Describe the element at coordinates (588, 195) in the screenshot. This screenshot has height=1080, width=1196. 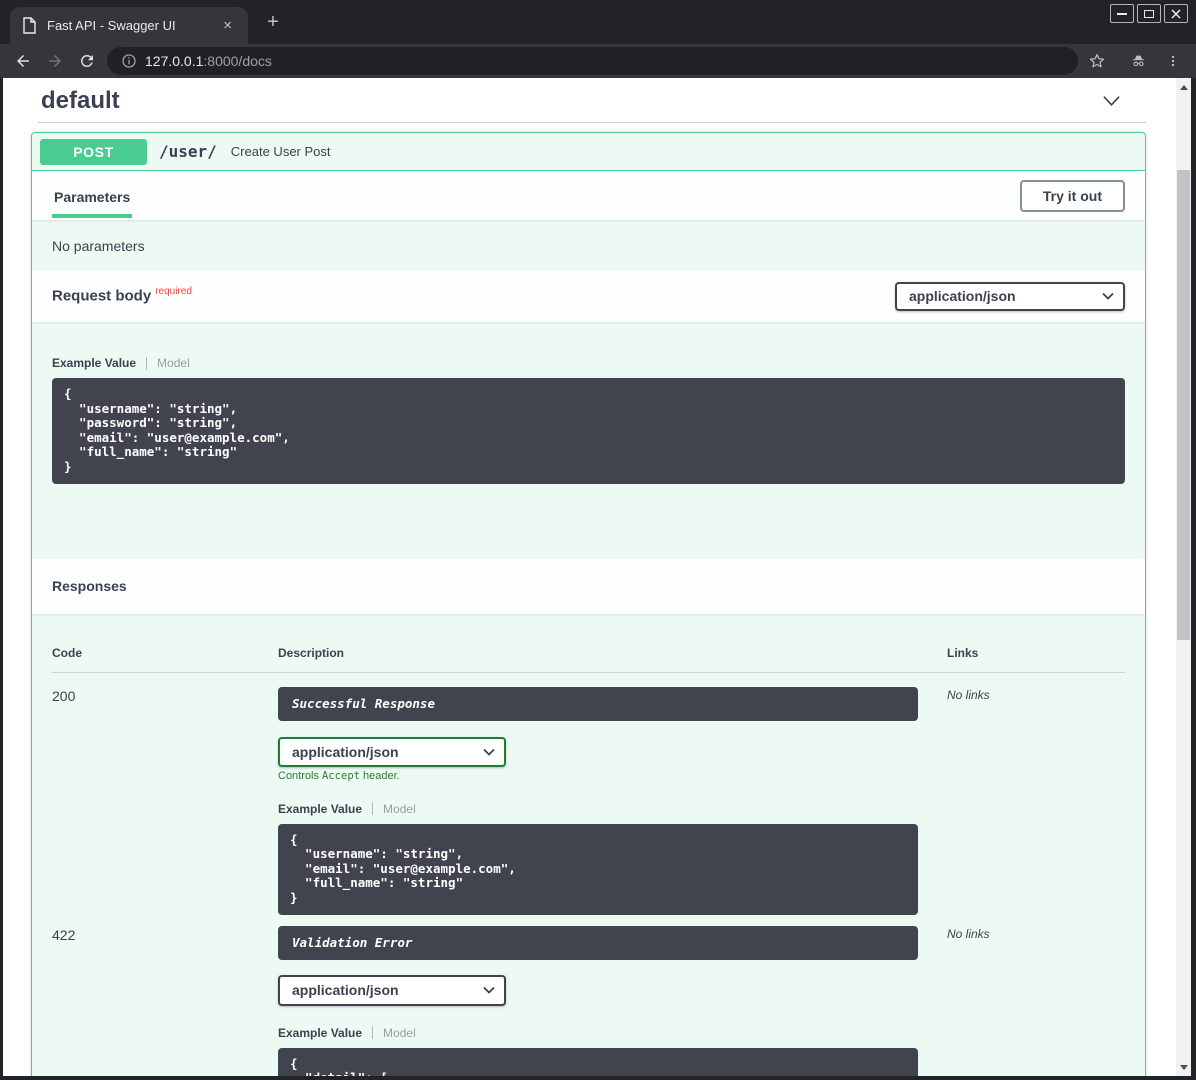
I see `parameters-header: Parameters Try it out` at that location.